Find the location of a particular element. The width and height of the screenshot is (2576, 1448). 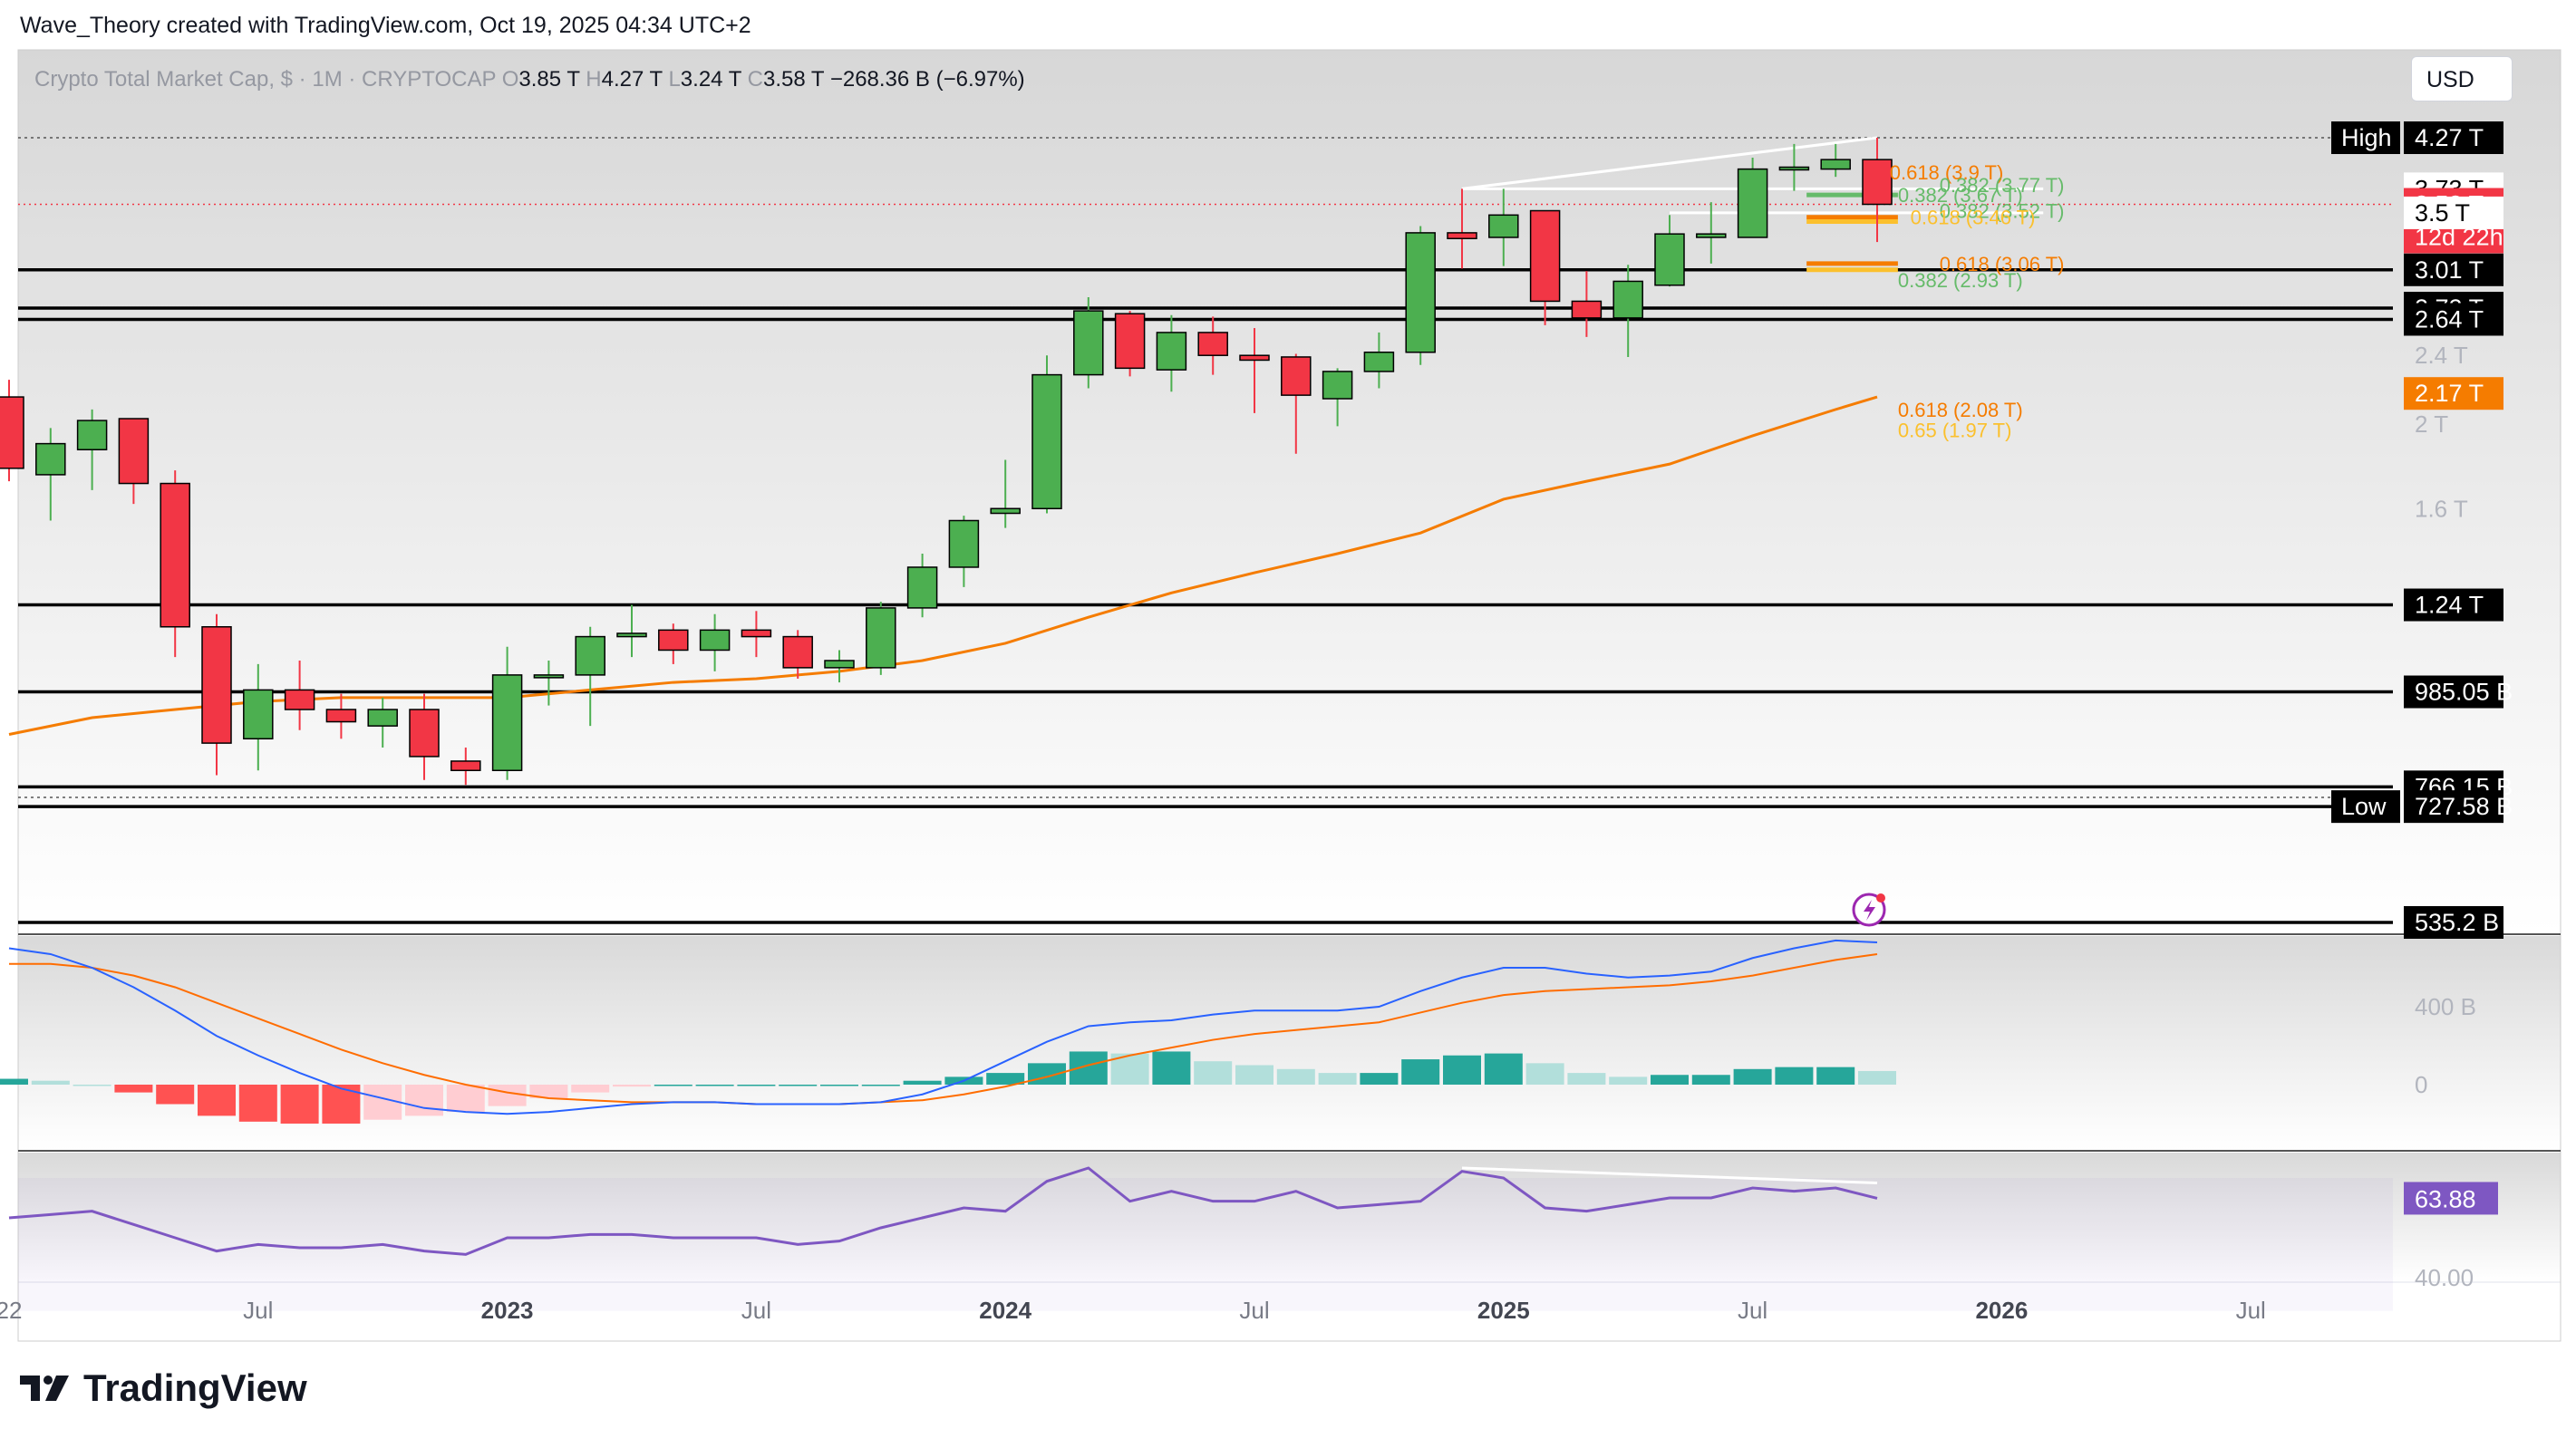

price-label: 727.58 B is located at coordinates (2464, 806).